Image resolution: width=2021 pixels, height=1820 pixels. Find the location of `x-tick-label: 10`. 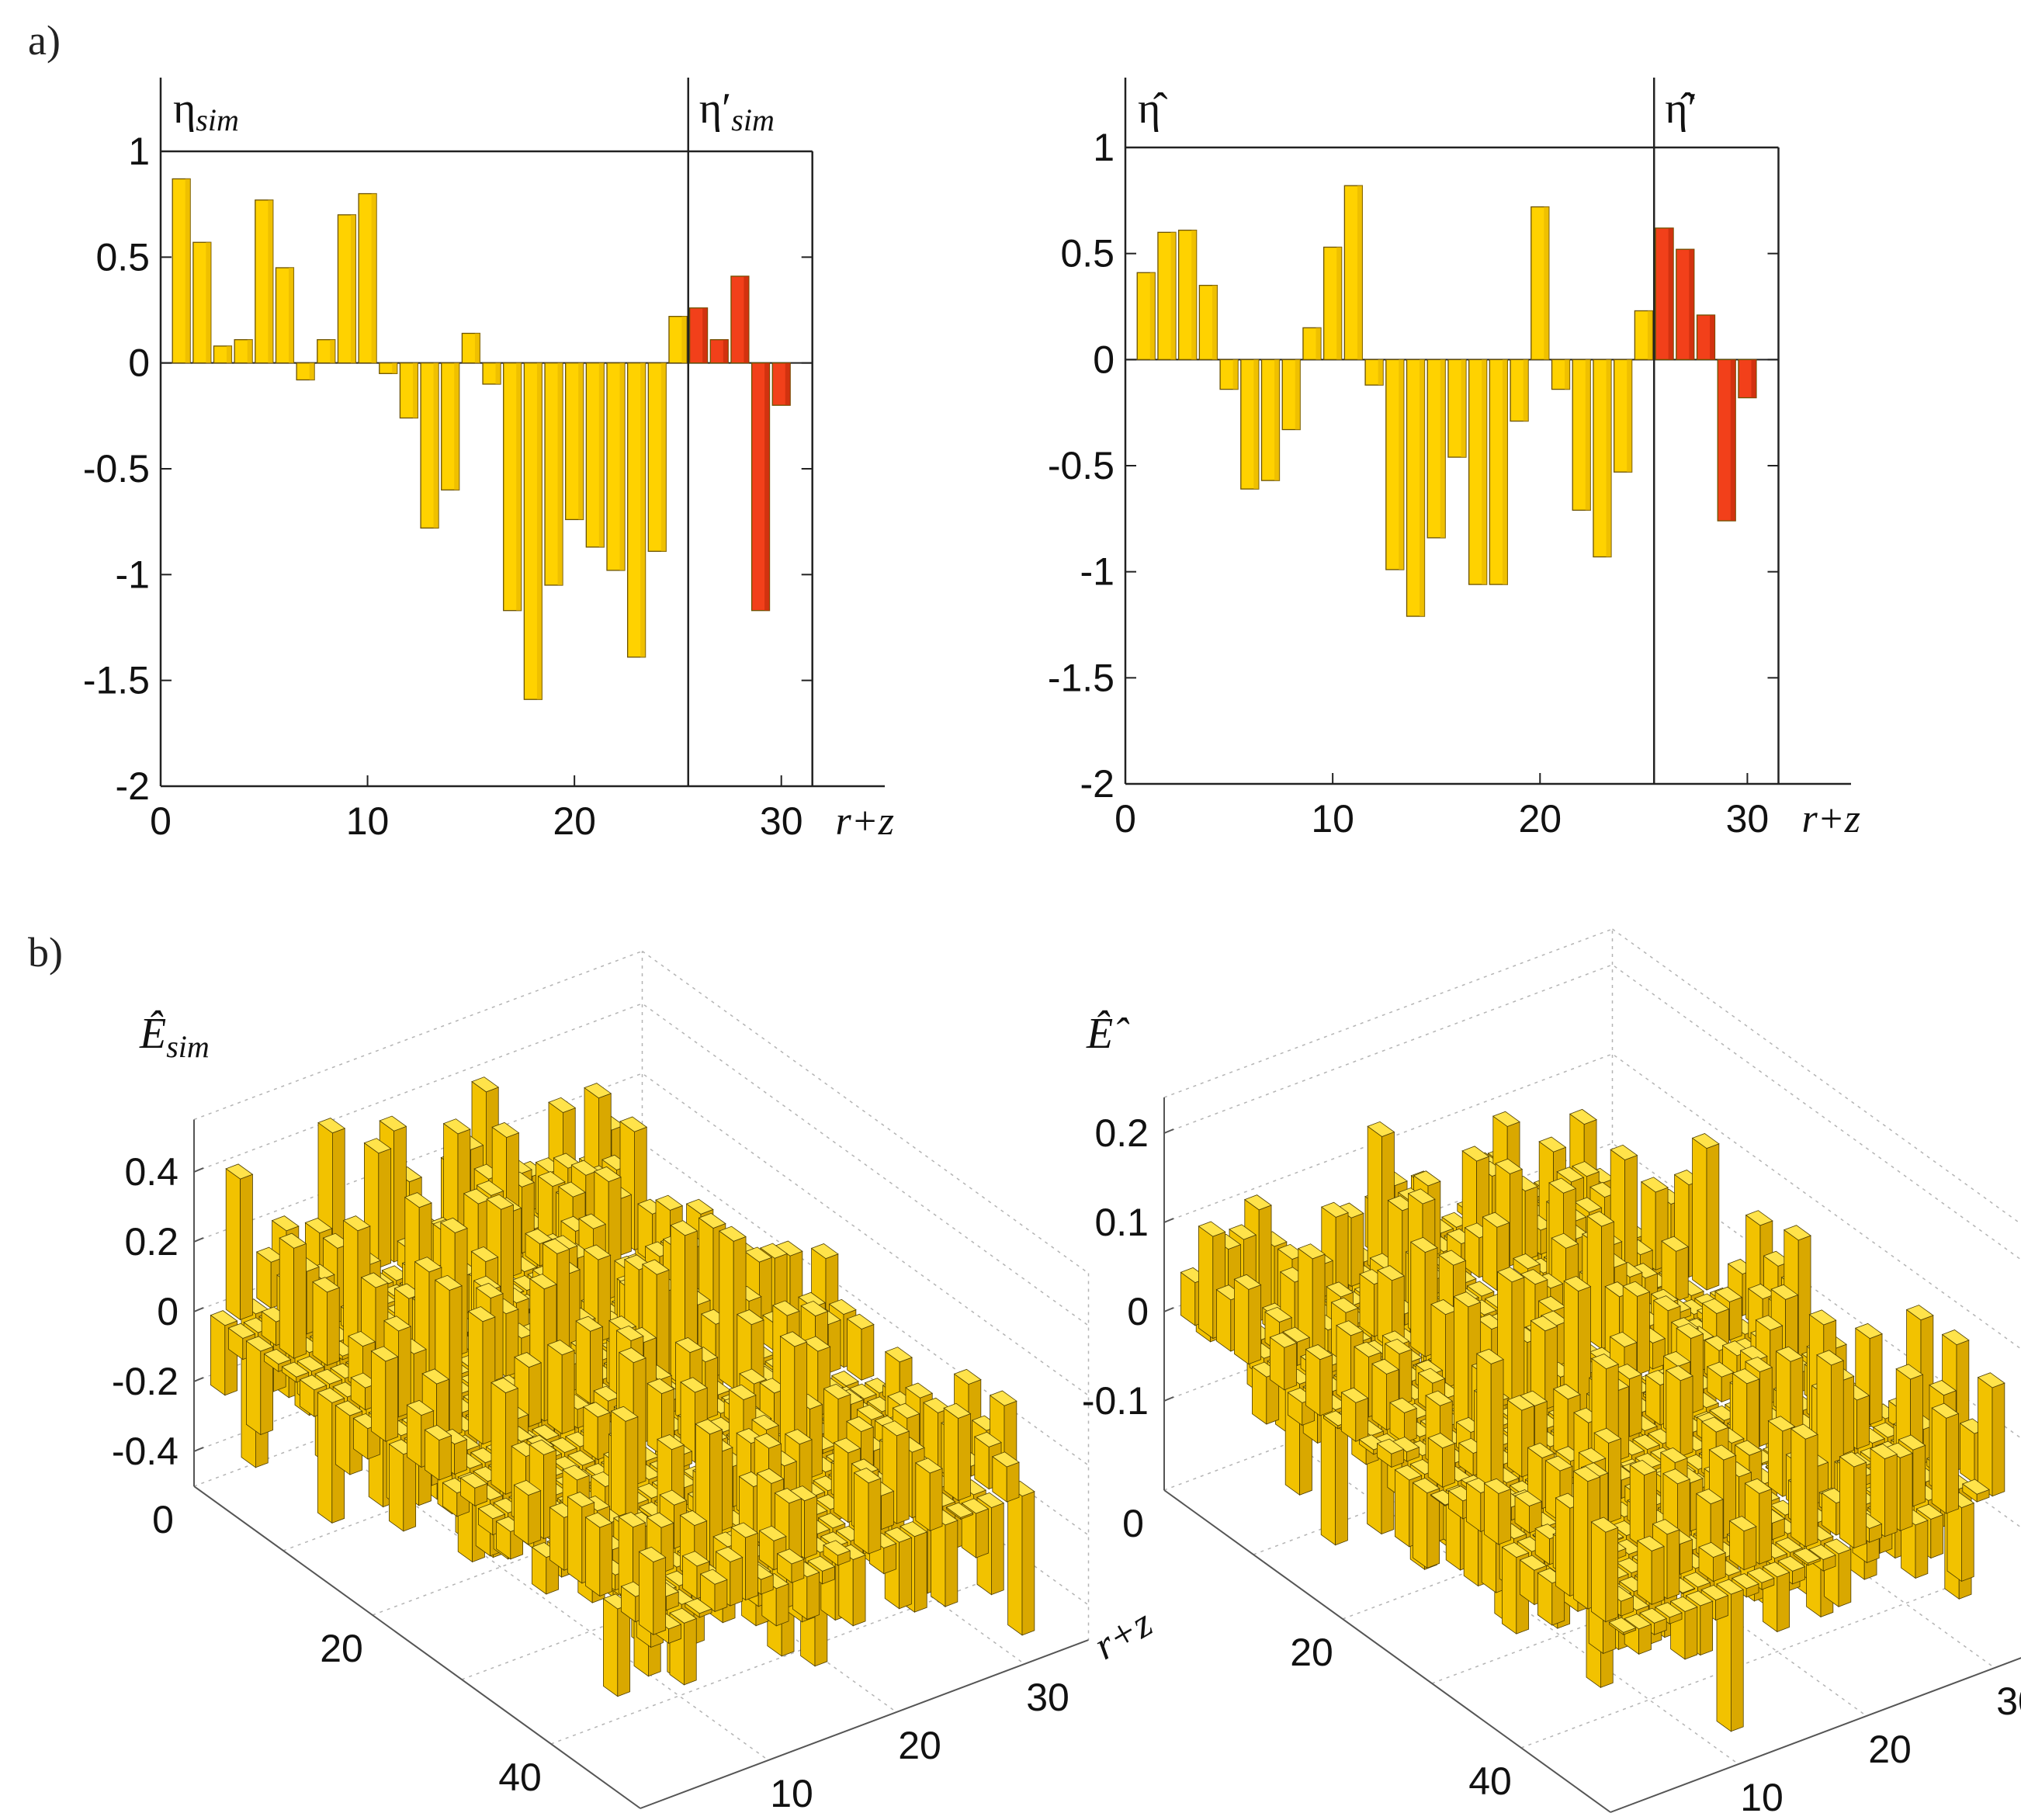

x-tick-label: 10 is located at coordinates (368, 821).